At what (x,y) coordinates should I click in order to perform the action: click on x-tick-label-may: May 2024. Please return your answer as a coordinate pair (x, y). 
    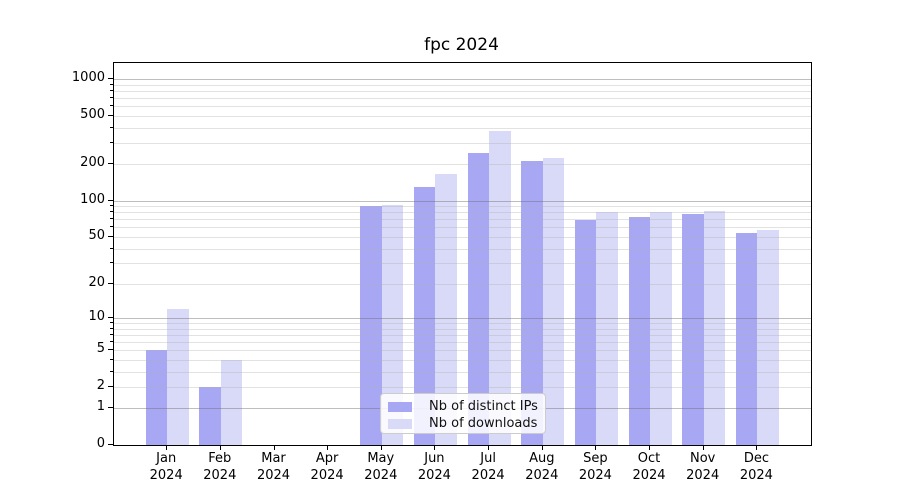
    Looking at the image, I should click on (381, 467).